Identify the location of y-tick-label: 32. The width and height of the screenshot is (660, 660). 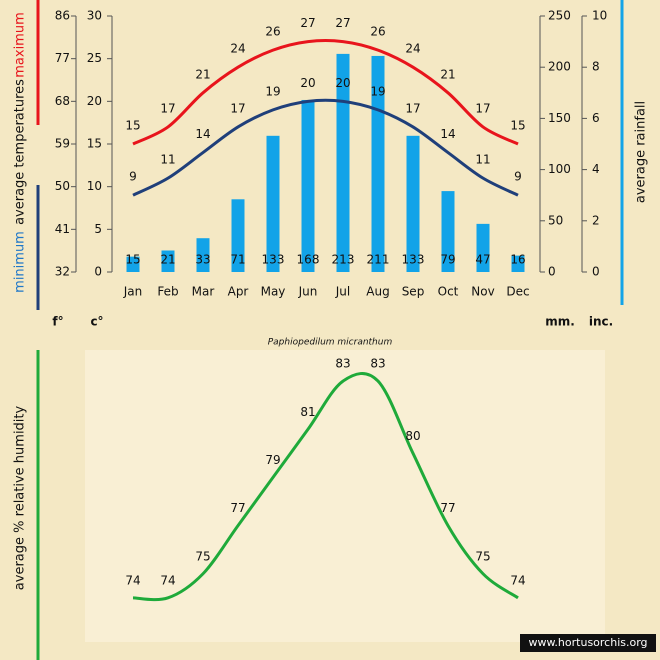
(62, 272).